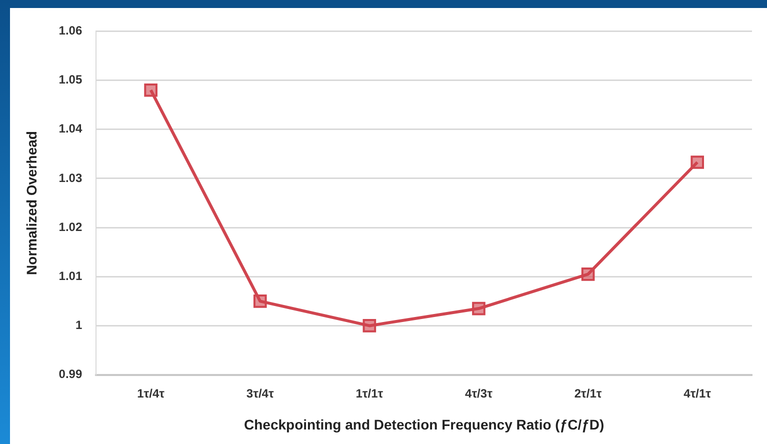 The width and height of the screenshot is (767, 444). Describe the element at coordinates (260, 393) in the screenshot. I see `x-tick-label: 3τ/4τ` at that location.